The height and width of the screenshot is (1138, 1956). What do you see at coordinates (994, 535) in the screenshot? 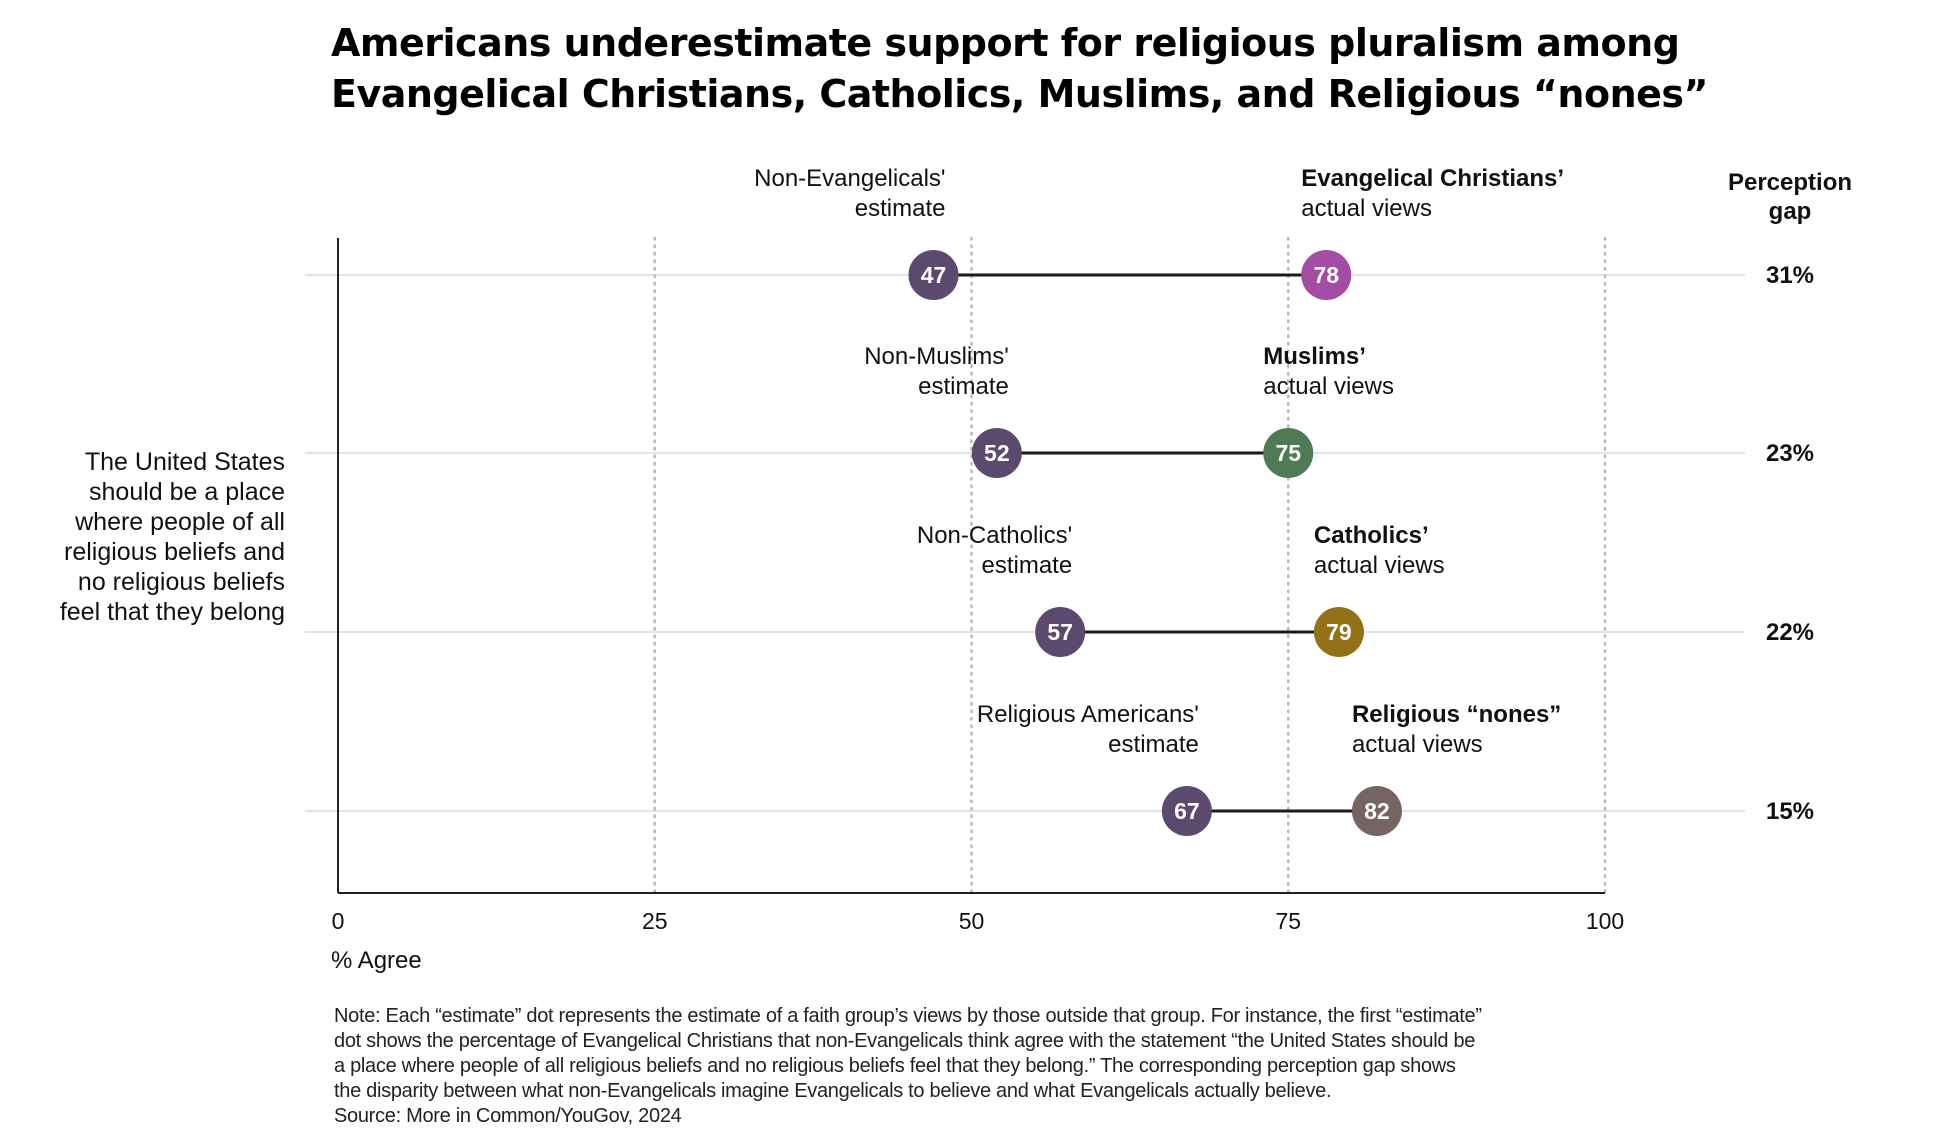
I see `estimate-series-label: Non-Catholics'` at bounding box center [994, 535].